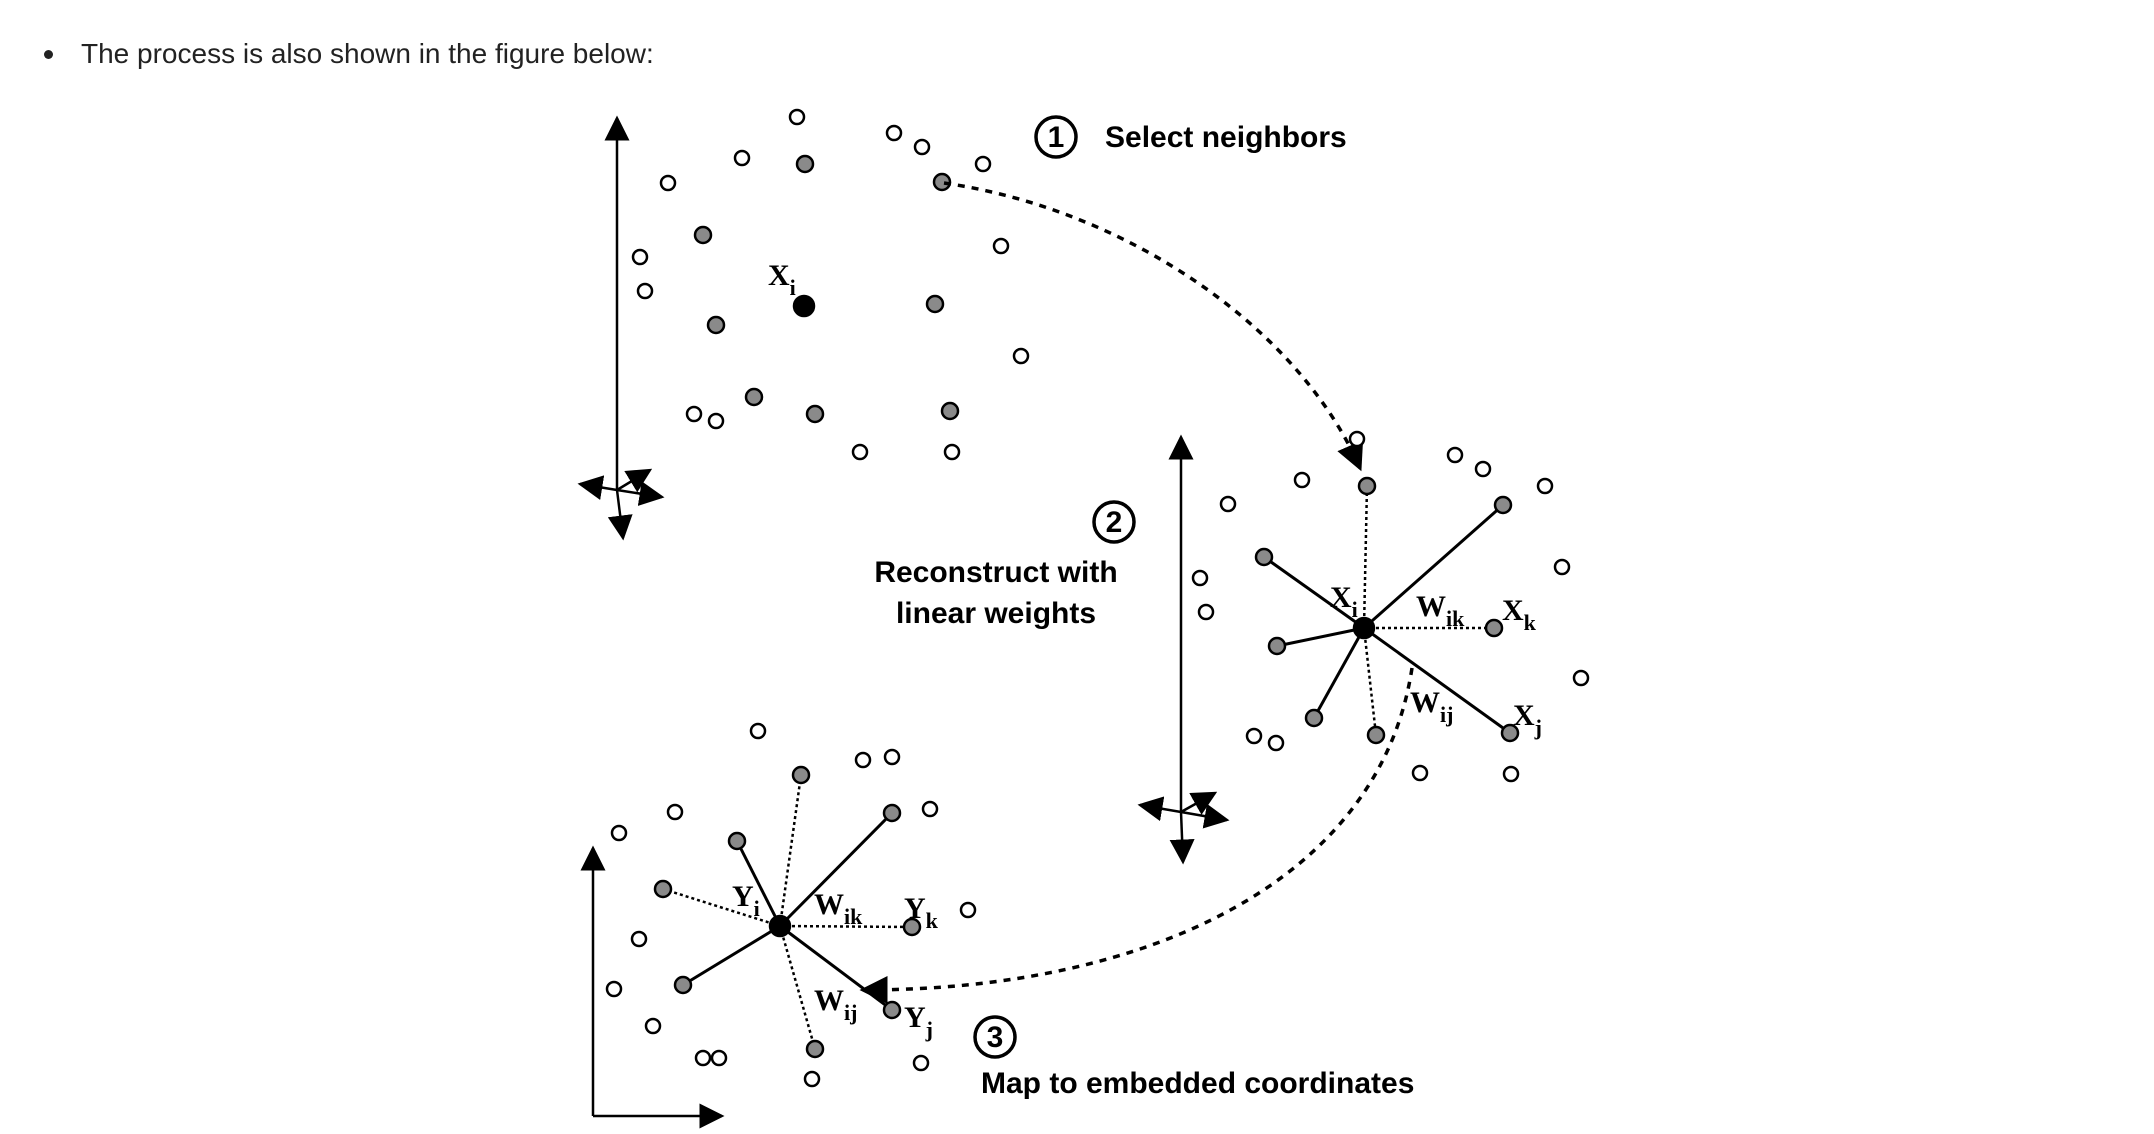 This screenshot has height=1134, width=2154. I want to click on step2-label: 2 Reconstruct with linear weights, so click(1005, 565).